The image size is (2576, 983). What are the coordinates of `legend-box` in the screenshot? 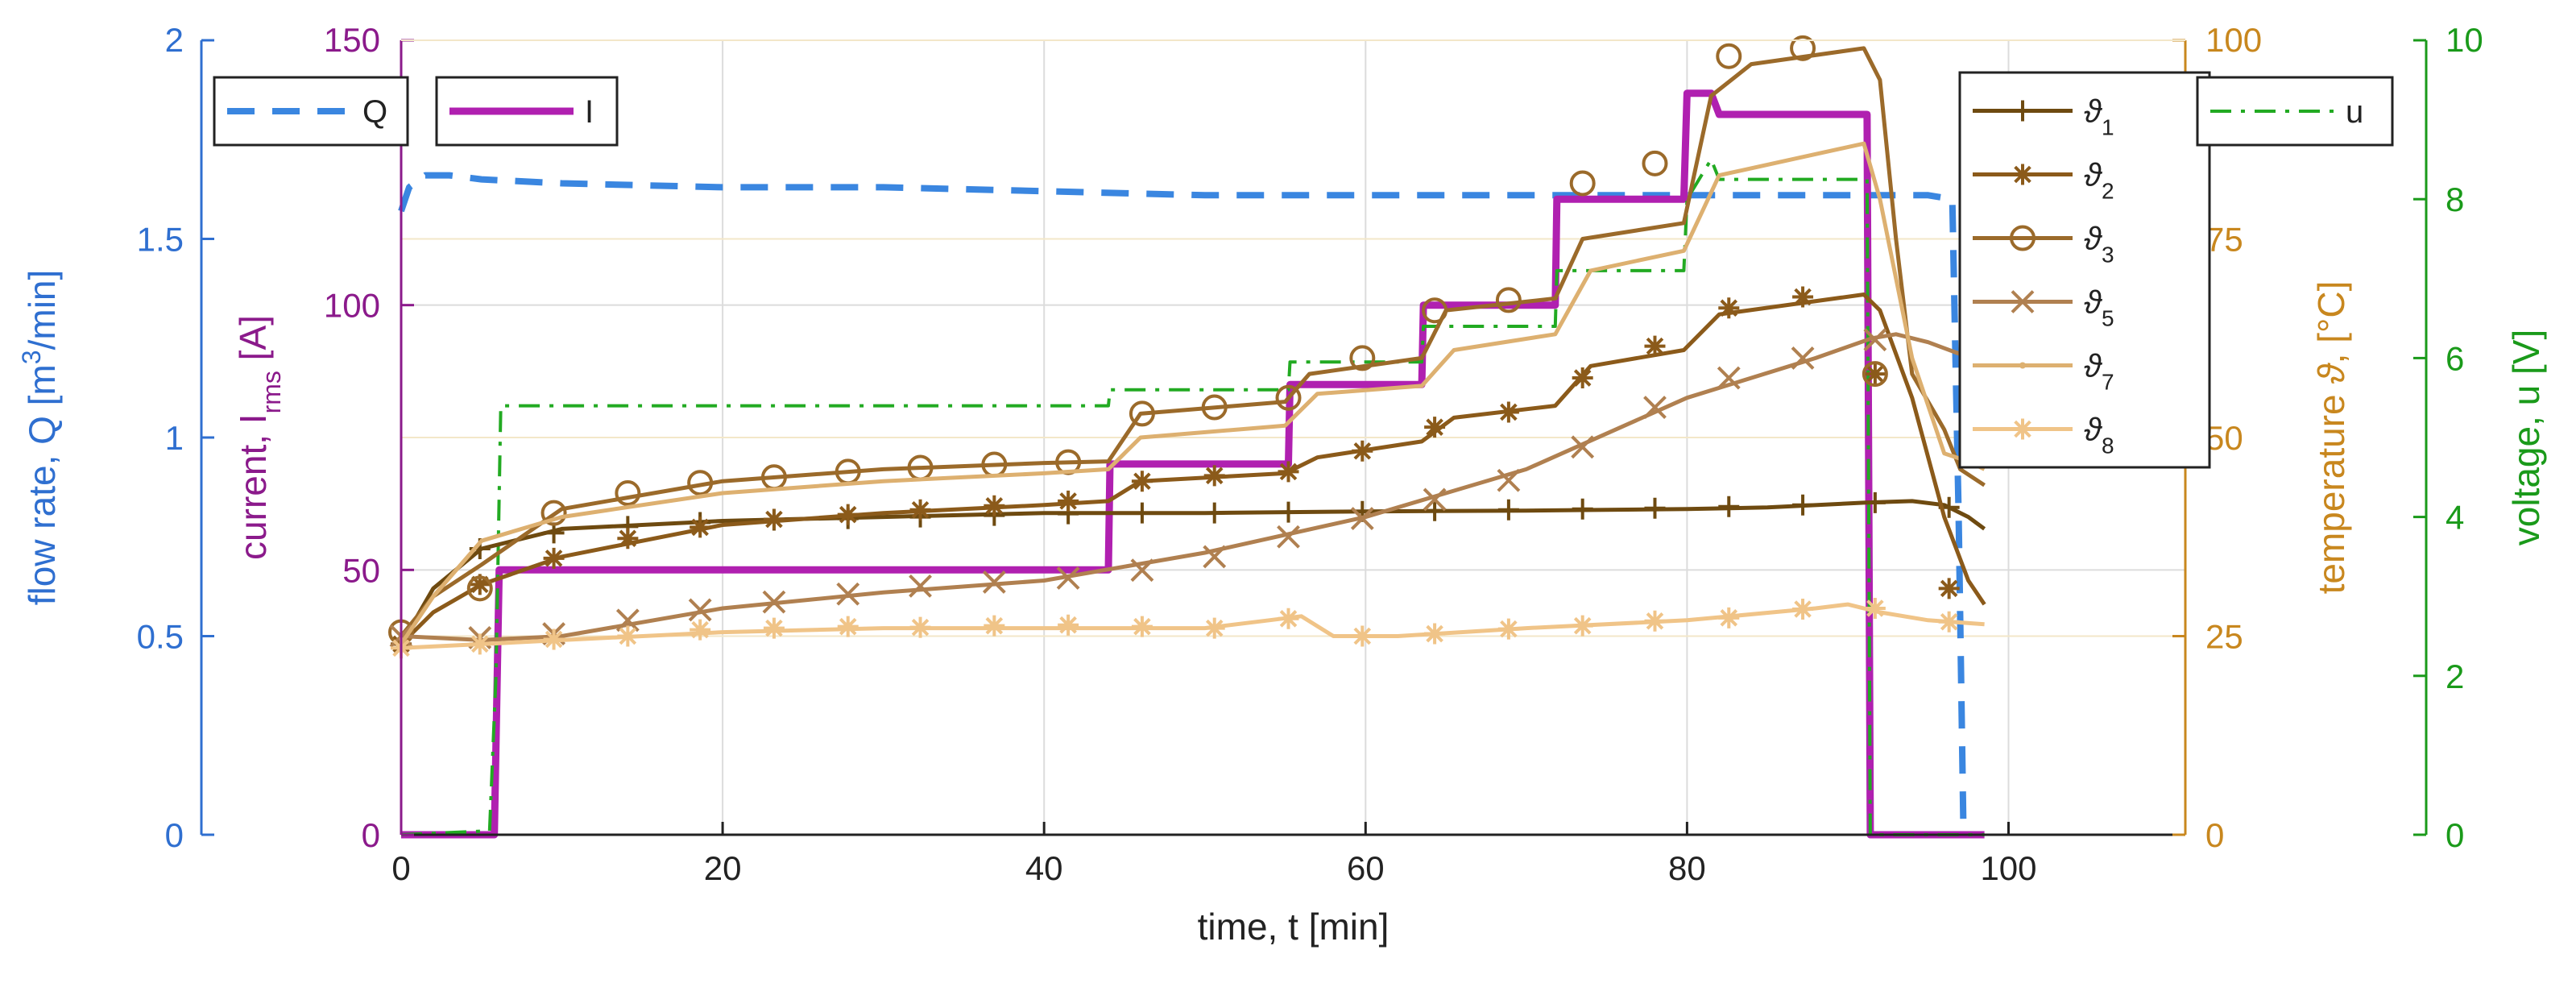 It's located at (311, 111).